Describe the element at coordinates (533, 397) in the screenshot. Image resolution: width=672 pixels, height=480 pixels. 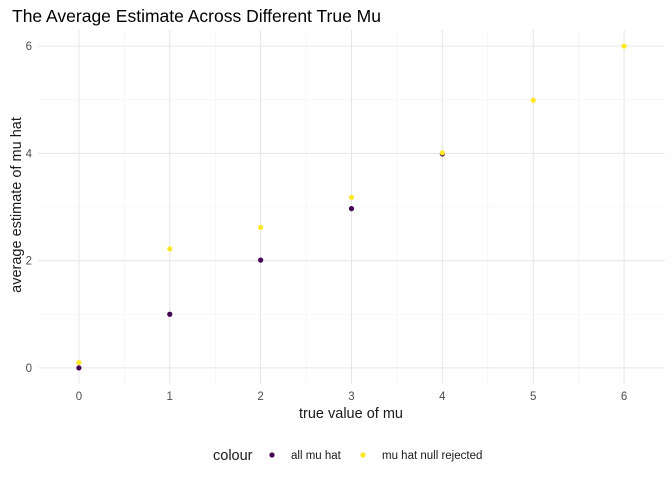
I see `x-tick-label: 5` at that location.